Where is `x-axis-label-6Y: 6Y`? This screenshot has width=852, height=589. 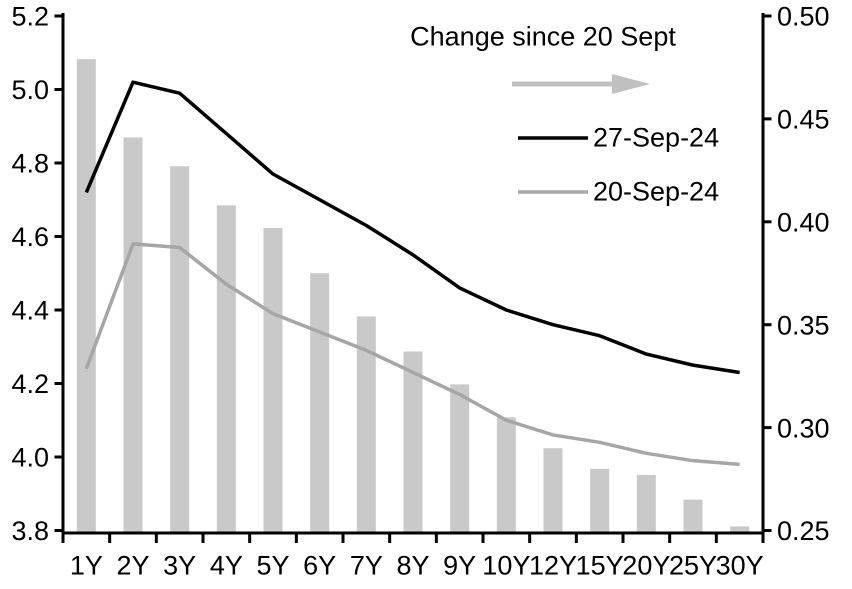 x-axis-label-6Y: 6Y is located at coordinates (319, 566).